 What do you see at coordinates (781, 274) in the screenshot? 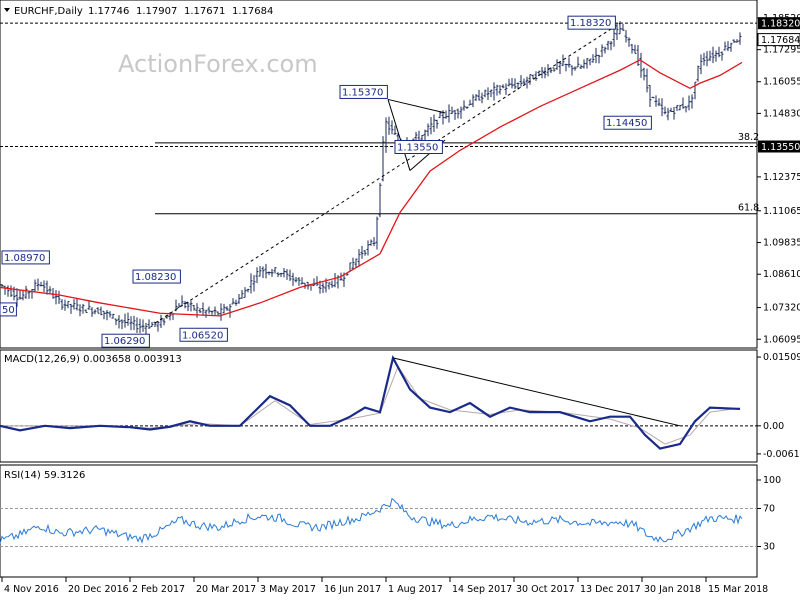
I see `y-tick-label: 1.08610` at bounding box center [781, 274].